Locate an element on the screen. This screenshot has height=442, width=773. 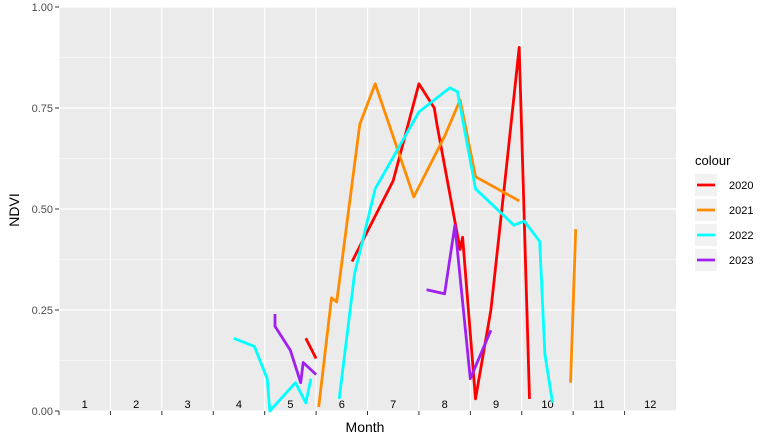
month-label: 10 is located at coordinates (547, 405).